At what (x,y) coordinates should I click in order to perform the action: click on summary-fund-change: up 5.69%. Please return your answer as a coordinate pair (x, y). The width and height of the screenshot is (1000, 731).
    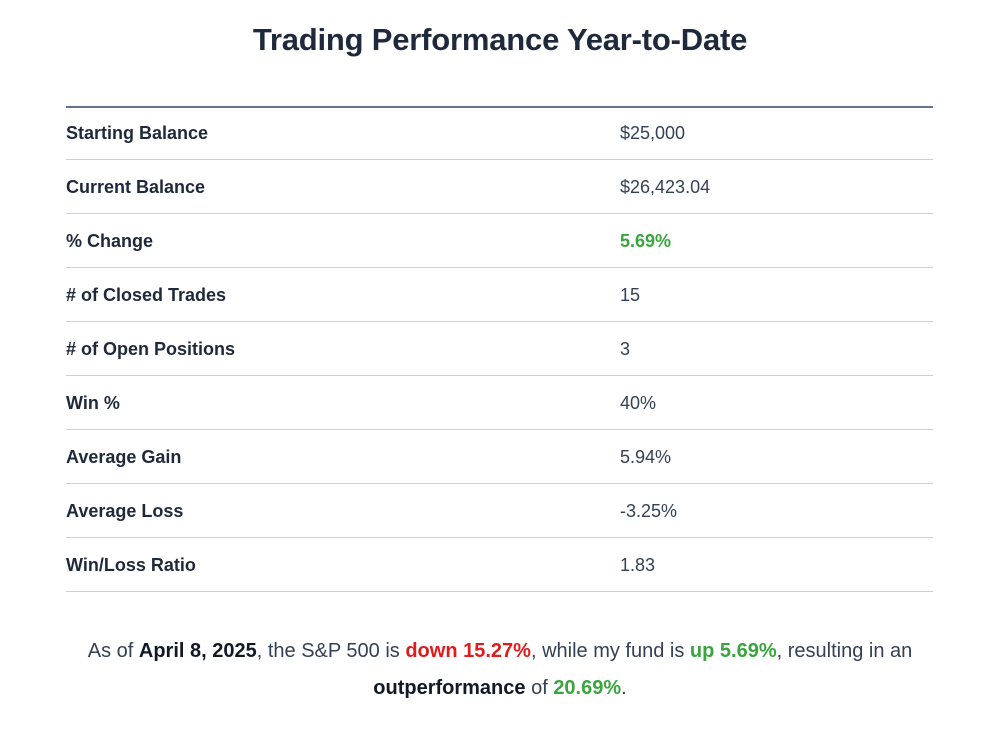
    Looking at the image, I should click on (733, 651).